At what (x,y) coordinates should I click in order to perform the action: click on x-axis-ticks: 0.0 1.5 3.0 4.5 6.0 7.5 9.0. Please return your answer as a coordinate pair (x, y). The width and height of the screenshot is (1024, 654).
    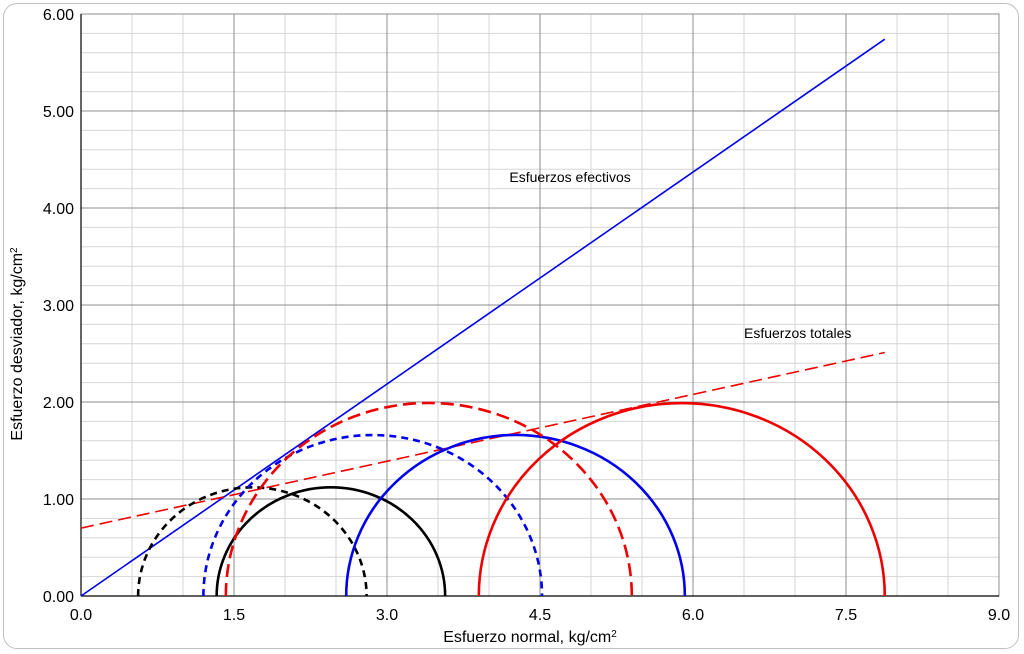
    Looking at the image, I should click on (540, 615).